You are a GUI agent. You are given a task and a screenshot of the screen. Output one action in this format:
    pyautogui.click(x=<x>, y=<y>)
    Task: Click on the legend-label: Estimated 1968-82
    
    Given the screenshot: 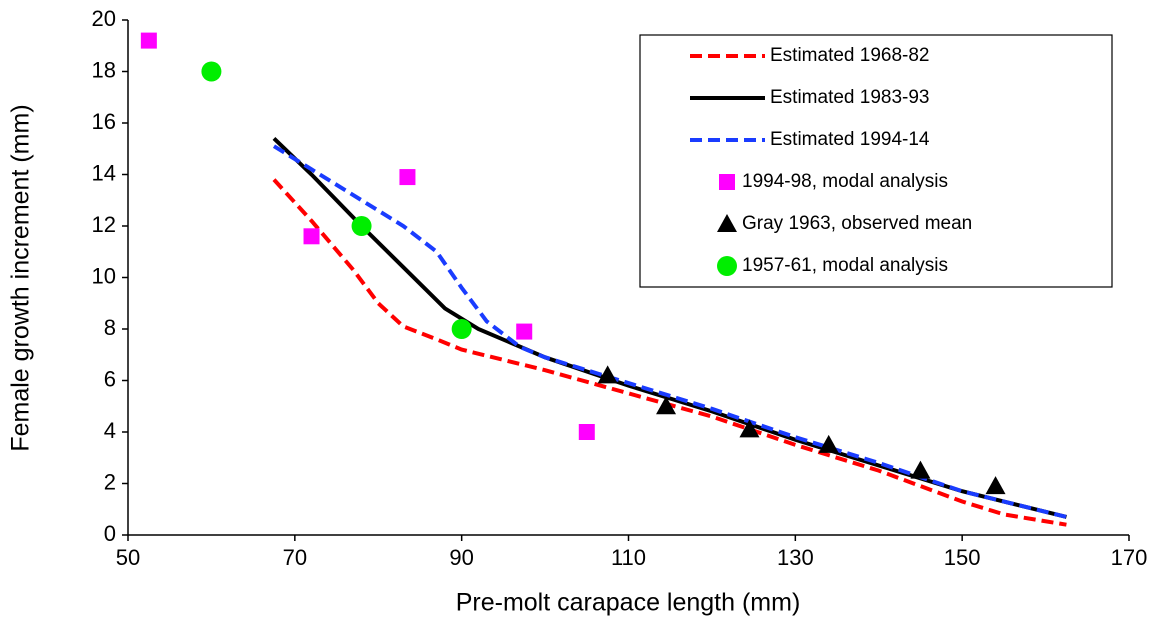 What is the action you would take?
    pyautogui.click(x=850, y=55)
    